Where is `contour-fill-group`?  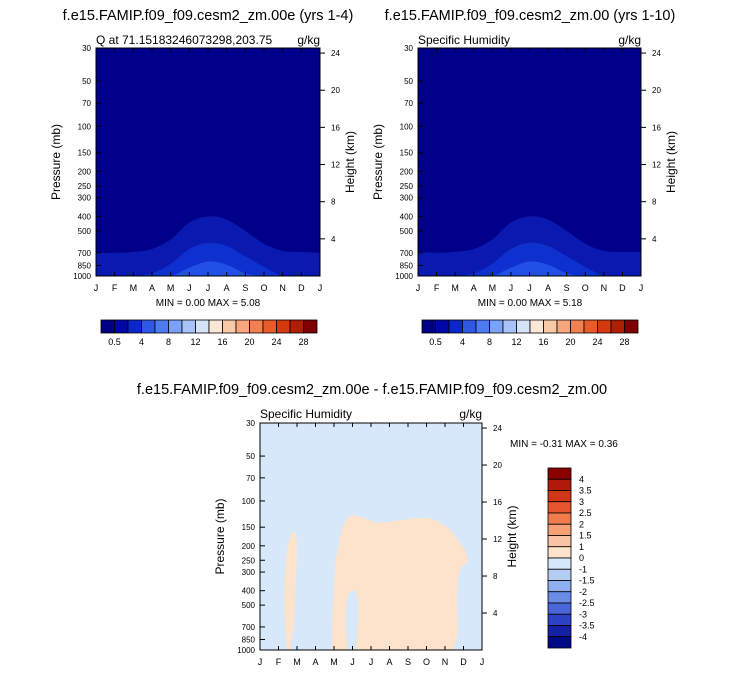
contour-fill-group is located at coordinates (371, 536).